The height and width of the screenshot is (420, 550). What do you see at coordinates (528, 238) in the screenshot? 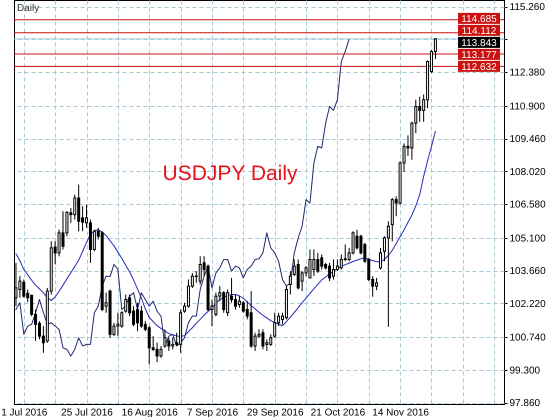
I see `y-tick-label: 105.100` at bounding box center [528, 238].